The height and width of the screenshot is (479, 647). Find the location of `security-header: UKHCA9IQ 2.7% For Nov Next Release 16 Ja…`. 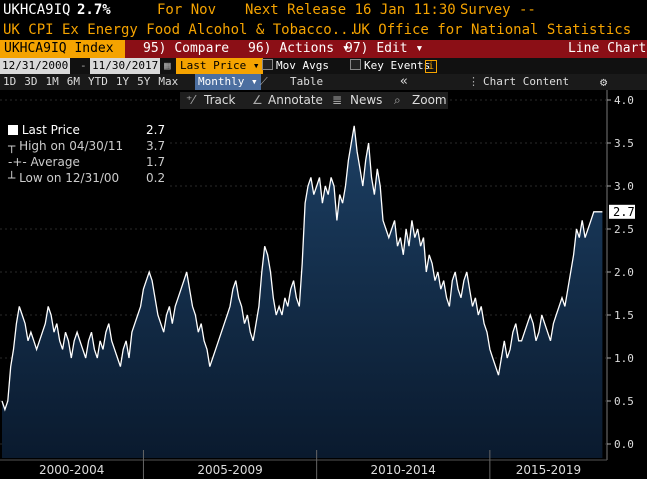

security-header: UKHCA9IQ 2.7% For Nov Next Release 16 Ja… is located at coordinates (323, 10).